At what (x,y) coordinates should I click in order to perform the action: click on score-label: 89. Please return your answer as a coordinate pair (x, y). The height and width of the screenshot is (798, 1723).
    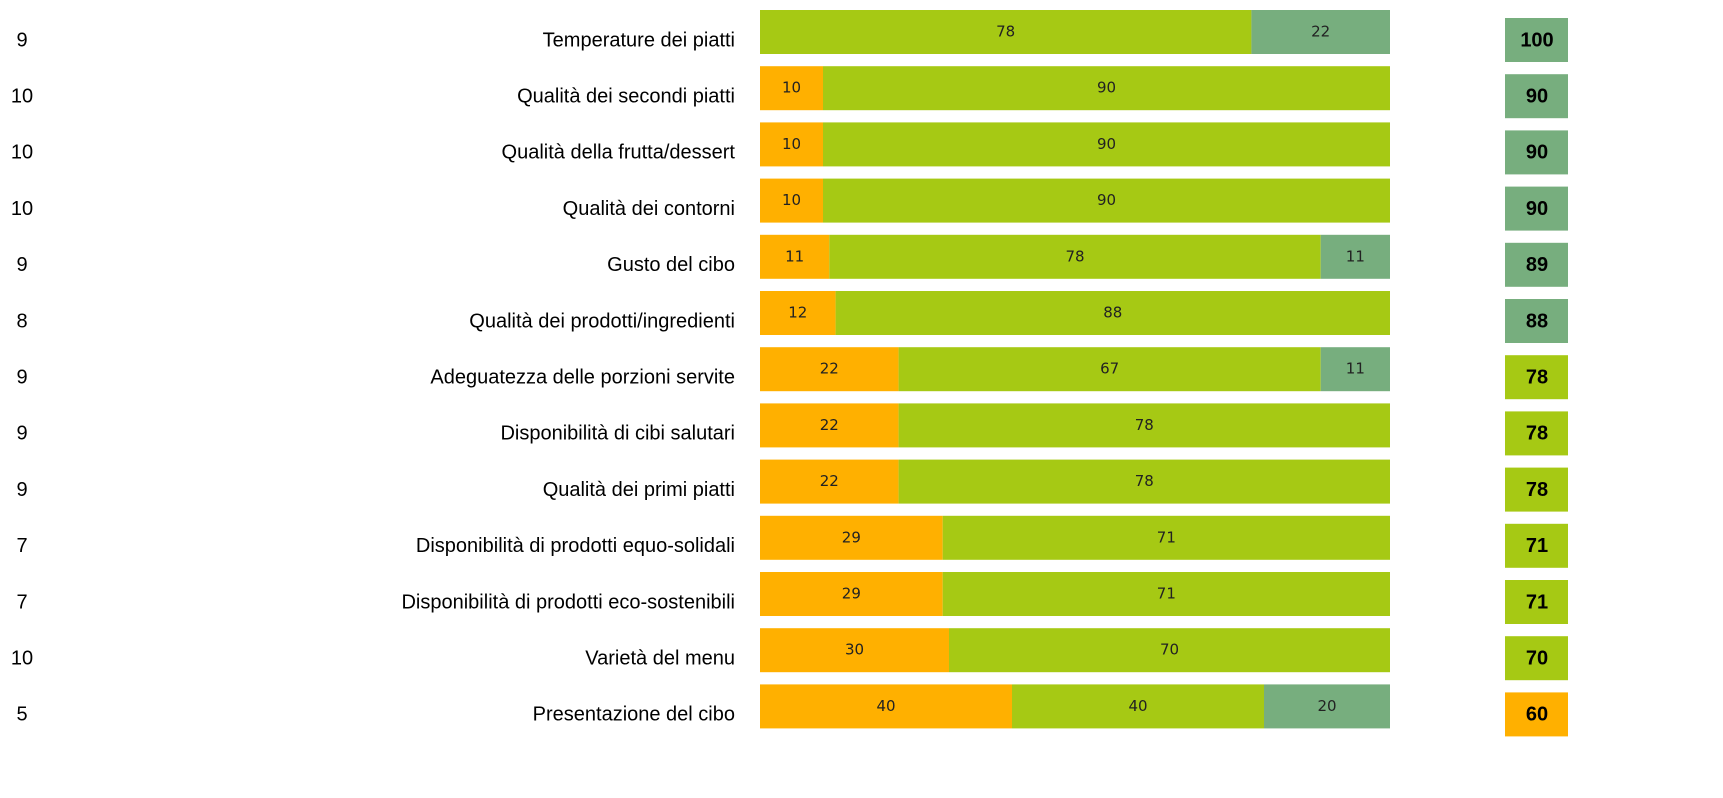
    Looking at the image, I should click on (1537, 265).